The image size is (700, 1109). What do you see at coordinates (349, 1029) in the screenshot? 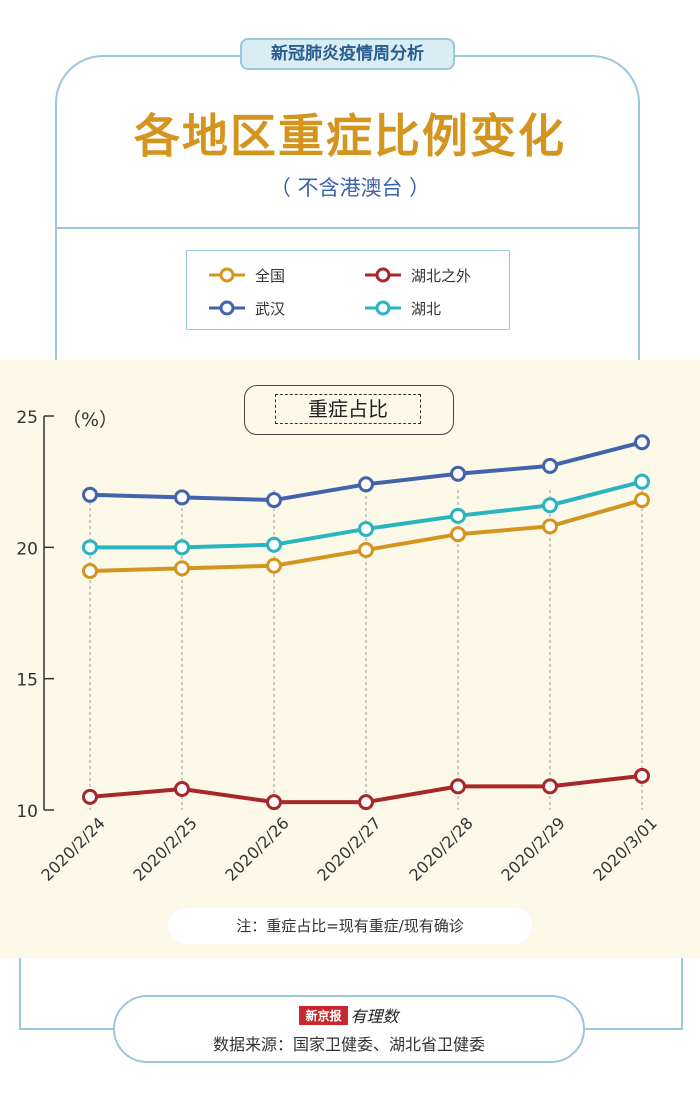
I see `source-box: 新京报 有理数 数据来源：国家卫健委、湖北省卫健委` at bounding box center [349, 1029].